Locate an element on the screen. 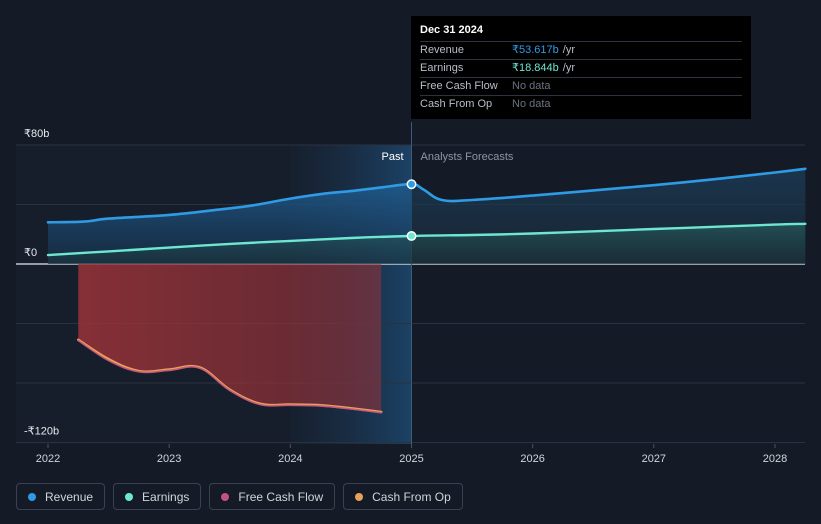 This screenshot has height=524, width=821. legend-label-revenue: Revenue is located at coordinates (69, 496).